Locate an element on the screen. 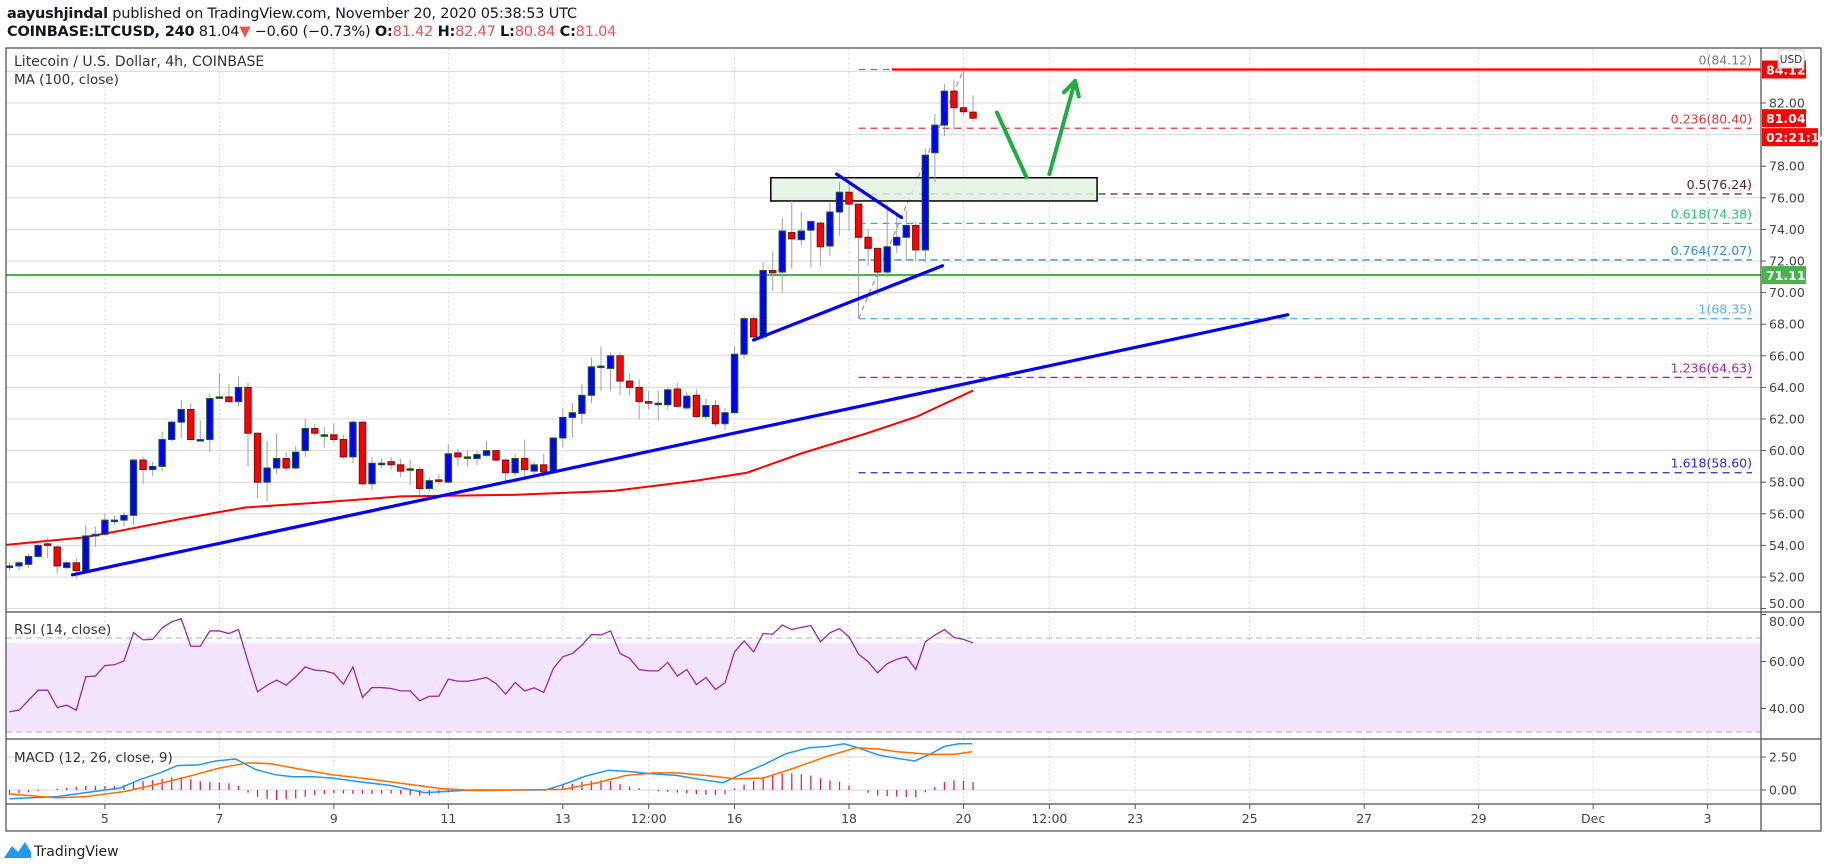 Image resolution: width=1828 pixels, height=868 pixels. macd-pane is located at coordinates (491, 772).